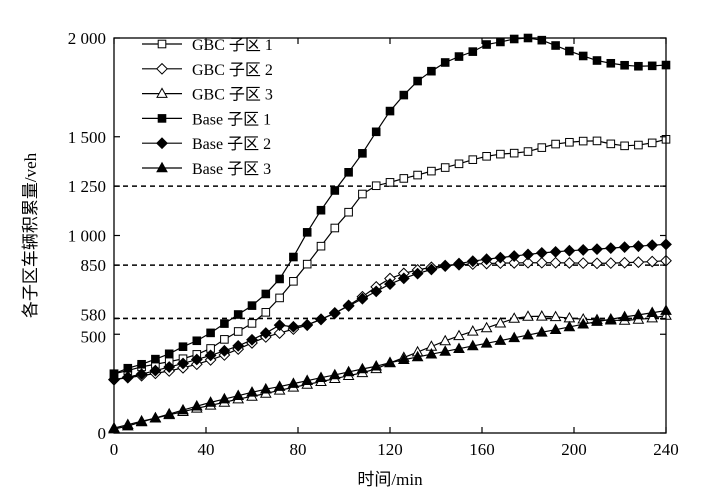  I want to click on y-tick-label: 580, so click(94, 314).